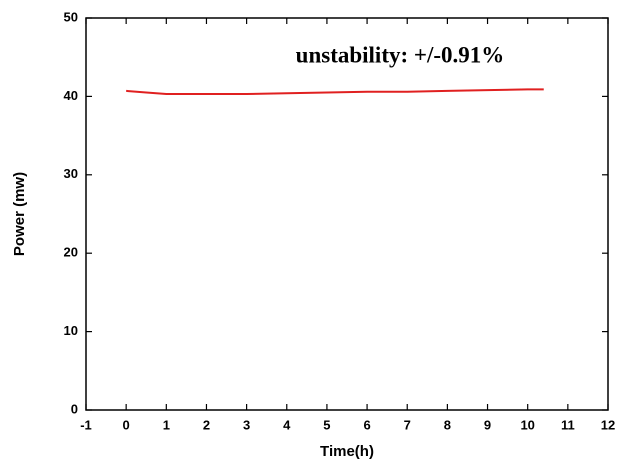  I want to click on data-line, so click(335, 92).